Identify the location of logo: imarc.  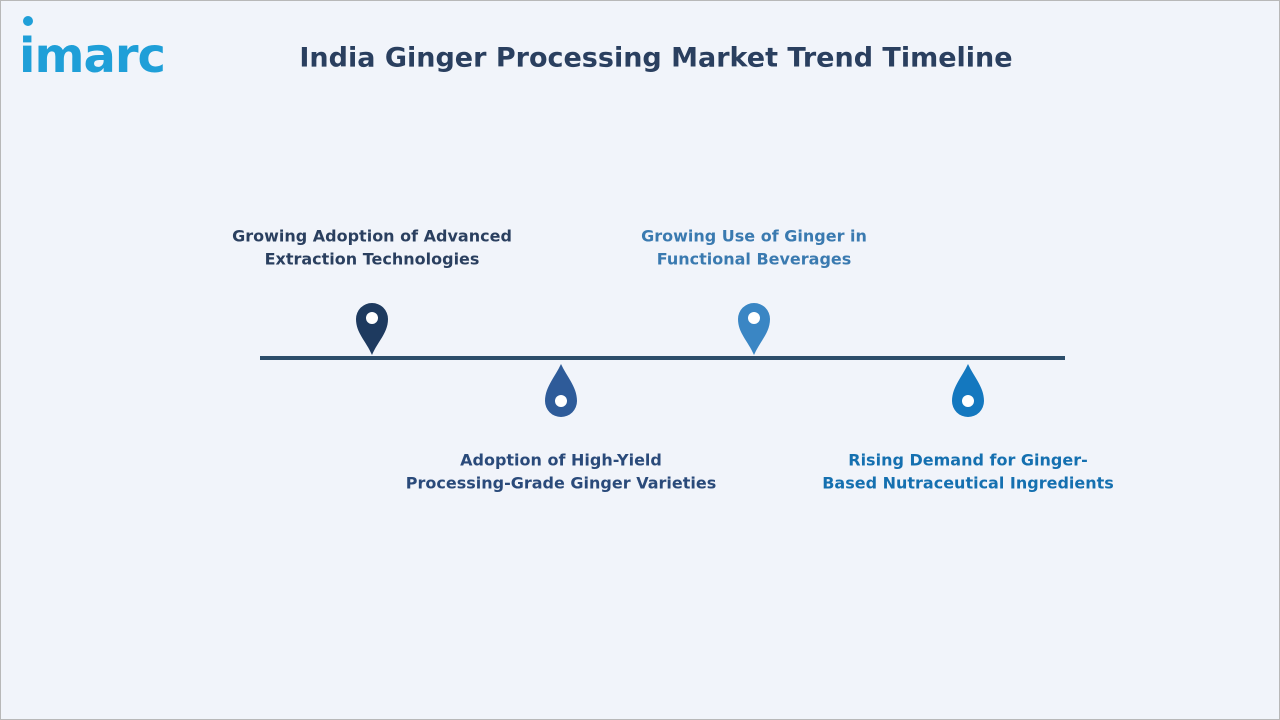
(92, 56).